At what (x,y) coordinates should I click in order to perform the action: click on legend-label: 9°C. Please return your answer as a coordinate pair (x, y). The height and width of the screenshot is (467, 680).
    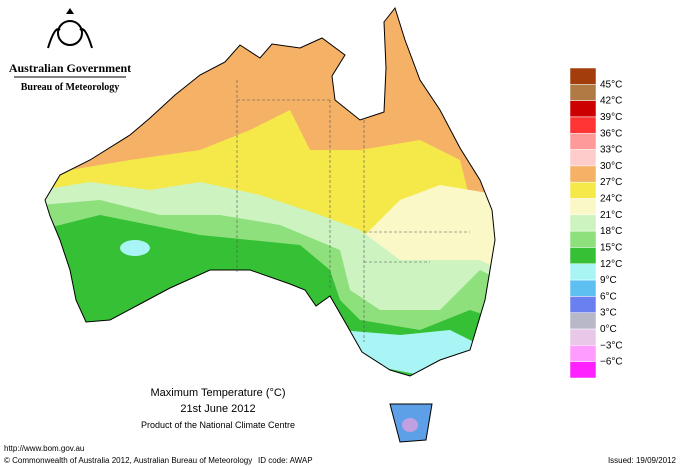
    Looking at the image, I should click on (608, 280).